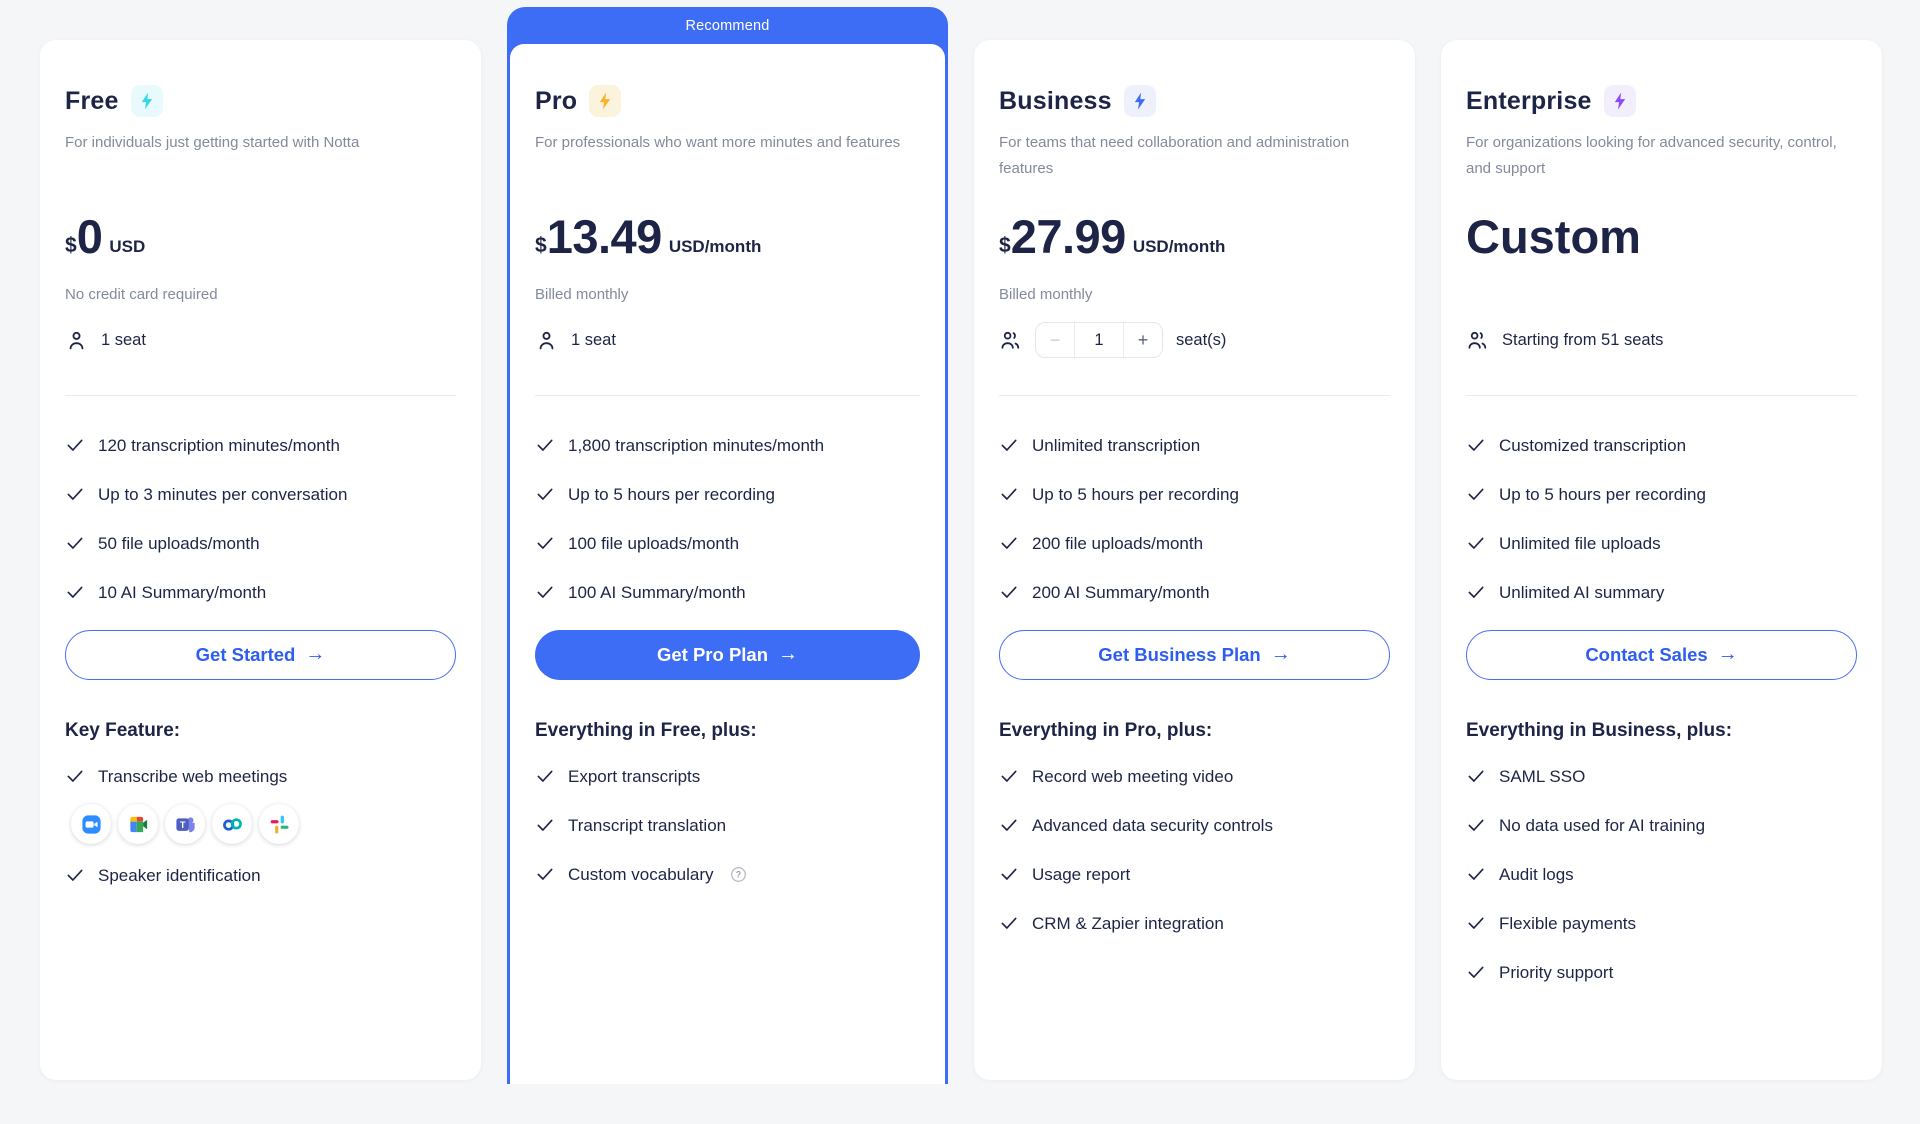 The width and height of the screenshot is (1920, 1124). I want to click on sub-feature-item: Advanced data security controls, so click(1194, 825).